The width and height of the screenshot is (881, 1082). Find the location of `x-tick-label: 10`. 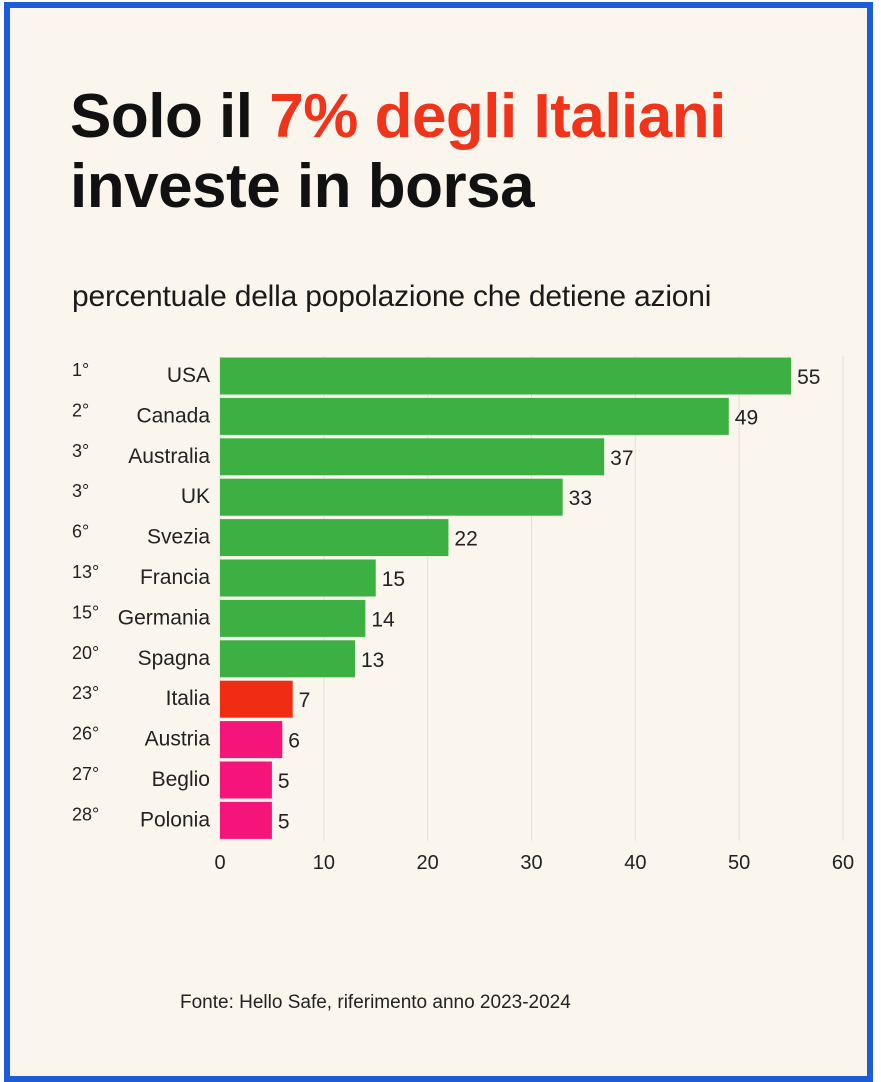

x-tick-label: 10 is located at coordinates (324, 863).